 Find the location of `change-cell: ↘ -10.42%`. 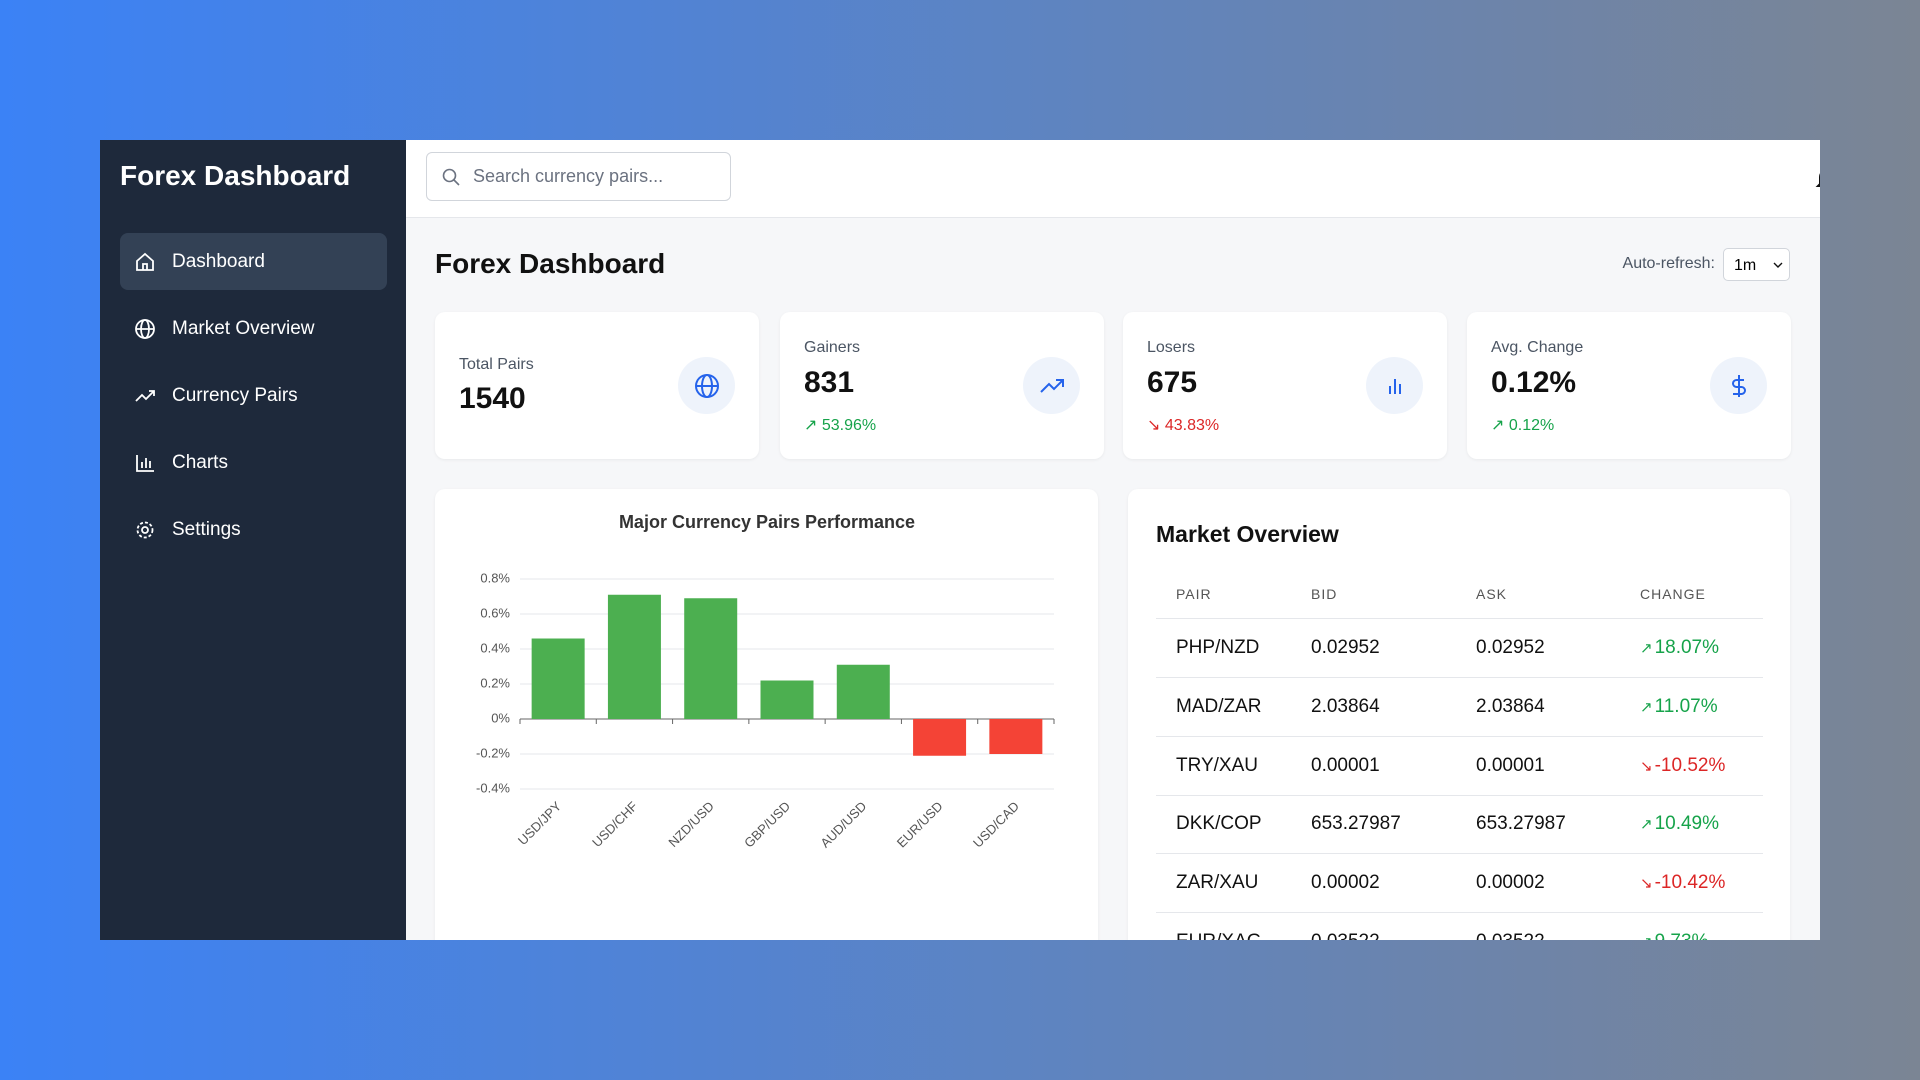

change-cell: ↘ -10.42% is located at coordinates (1682, 883).